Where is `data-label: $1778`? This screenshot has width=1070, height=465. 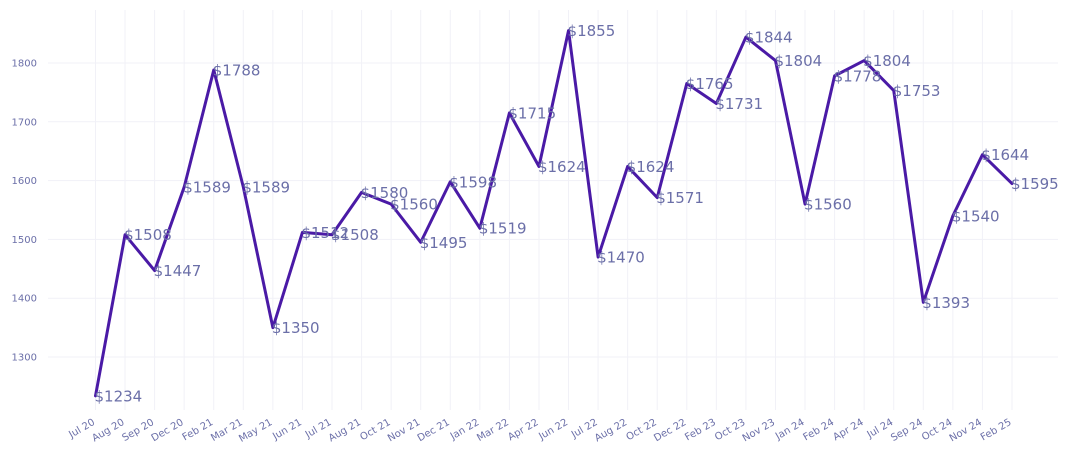 data-label: $1778 is located at coordinates (858, 76).